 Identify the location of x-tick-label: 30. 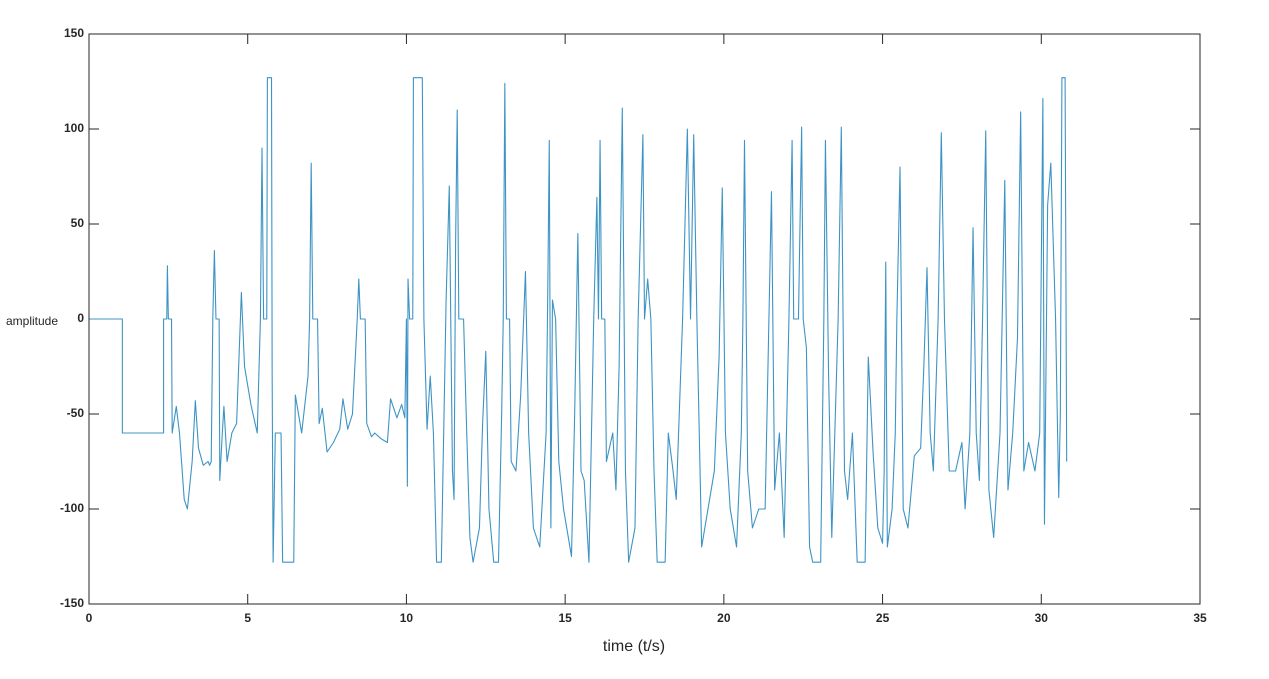
(1042, 618).